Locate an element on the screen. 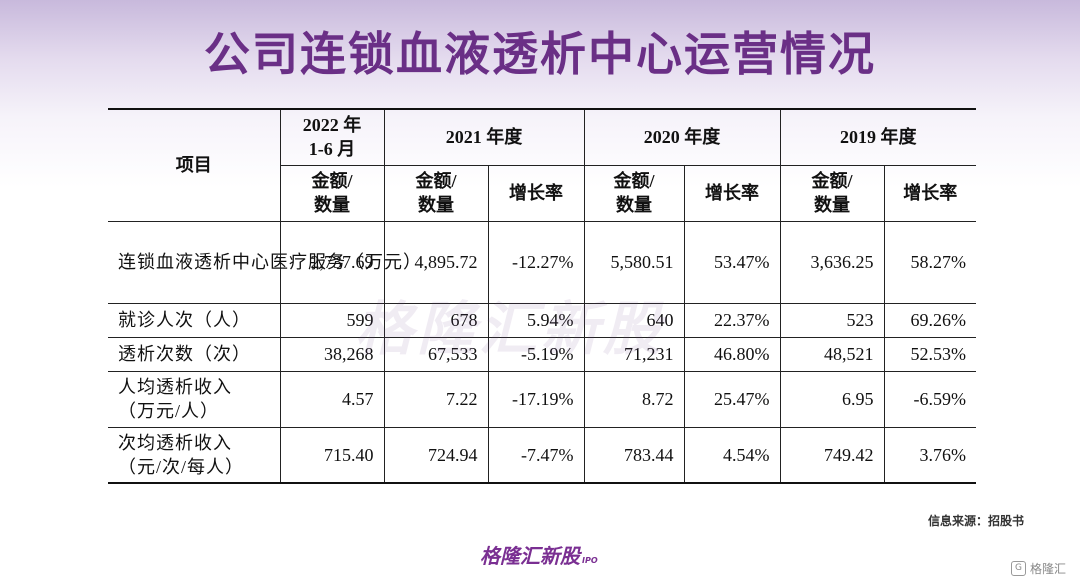 This screenshot has width=1080, height=586. table-cell: 5.94% is located at coordinates (536, 320).